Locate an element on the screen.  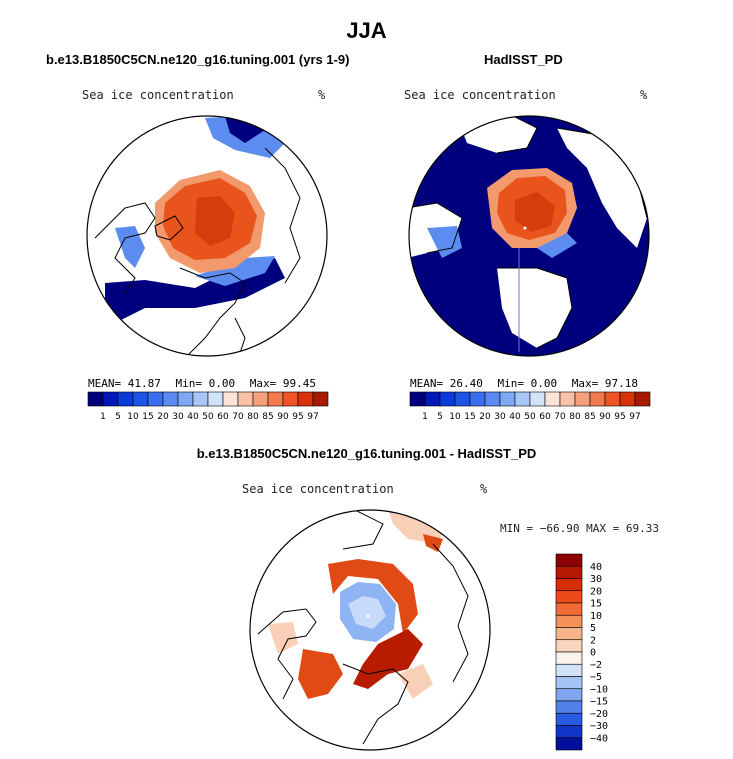
panel-1-map is located at coordinates (207, 236).